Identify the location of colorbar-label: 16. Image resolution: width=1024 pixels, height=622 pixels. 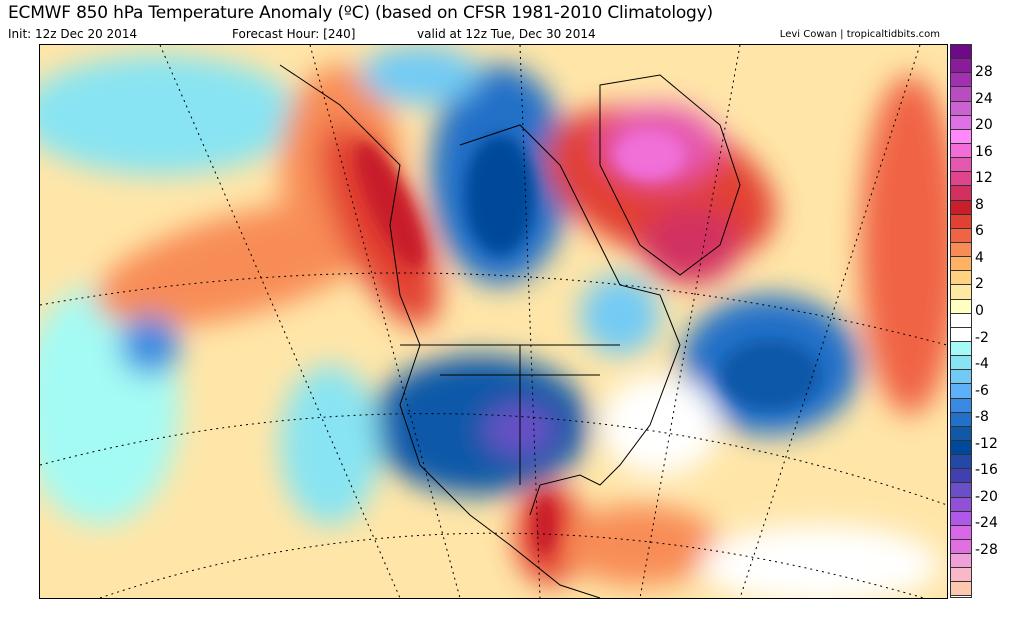
(984, 151).